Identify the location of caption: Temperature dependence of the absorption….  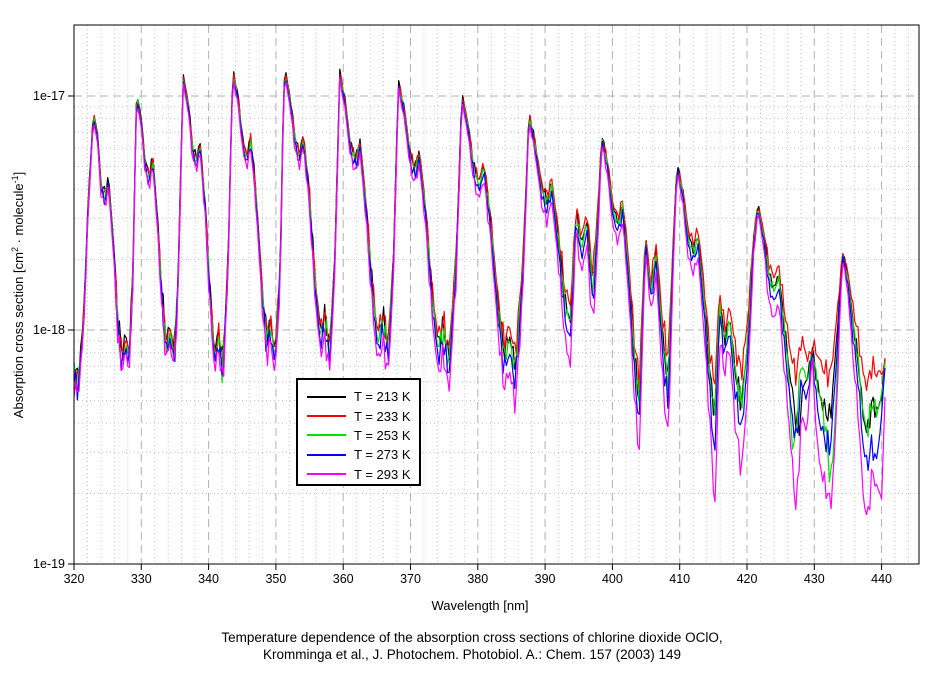
(472, 646).